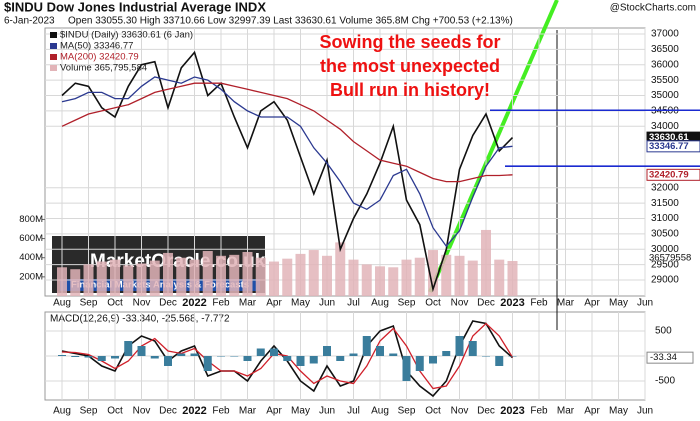 This screenshot has height=421, width=700. I want to click on y-tick-label: 29500, so click(665, 264).